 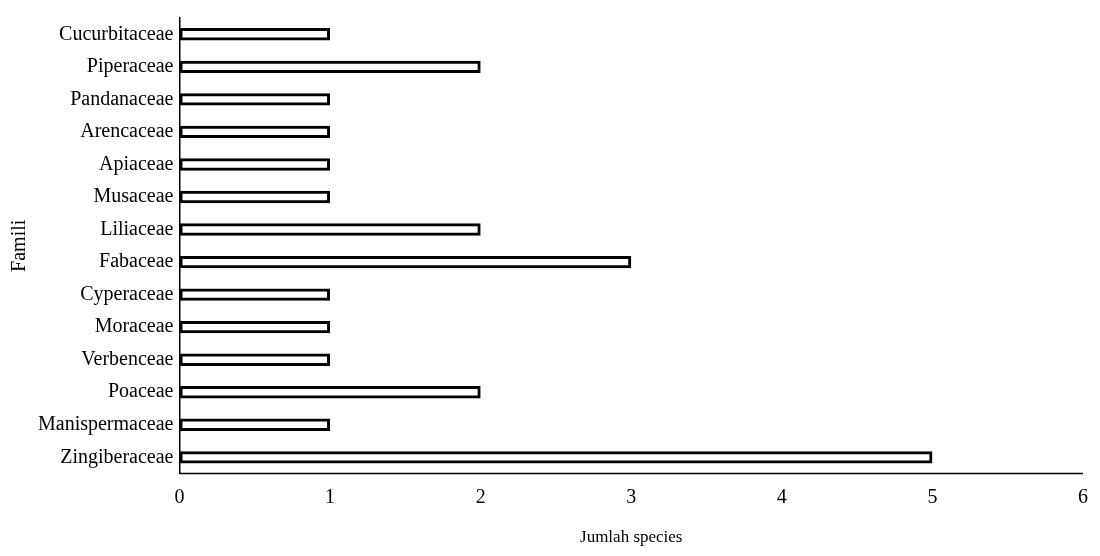 I want to click on y-tick-label: Cucurbitaceae, so click(x=116, y=32).